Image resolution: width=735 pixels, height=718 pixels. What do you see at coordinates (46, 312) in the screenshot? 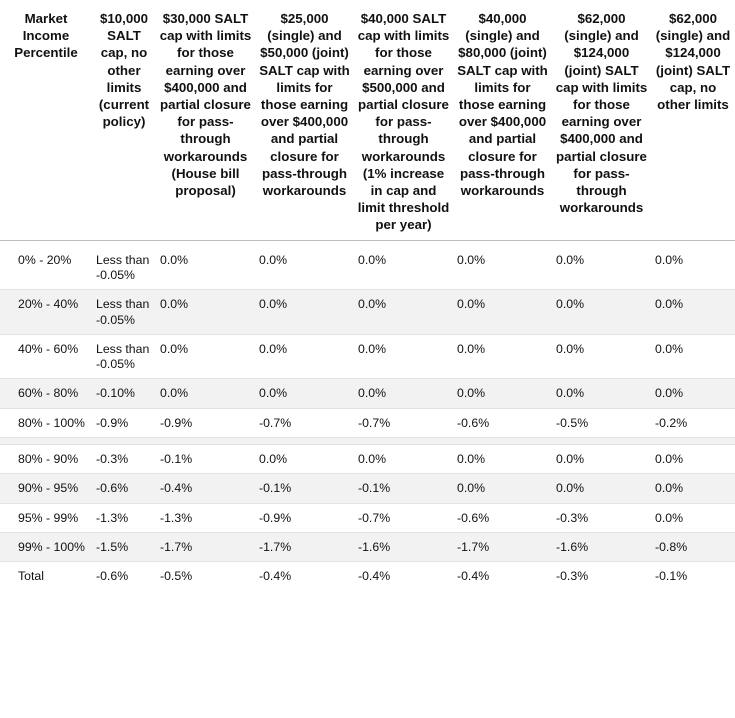
I see `cell-percentile: 20% - 40%` at bounding box center [46, 312].